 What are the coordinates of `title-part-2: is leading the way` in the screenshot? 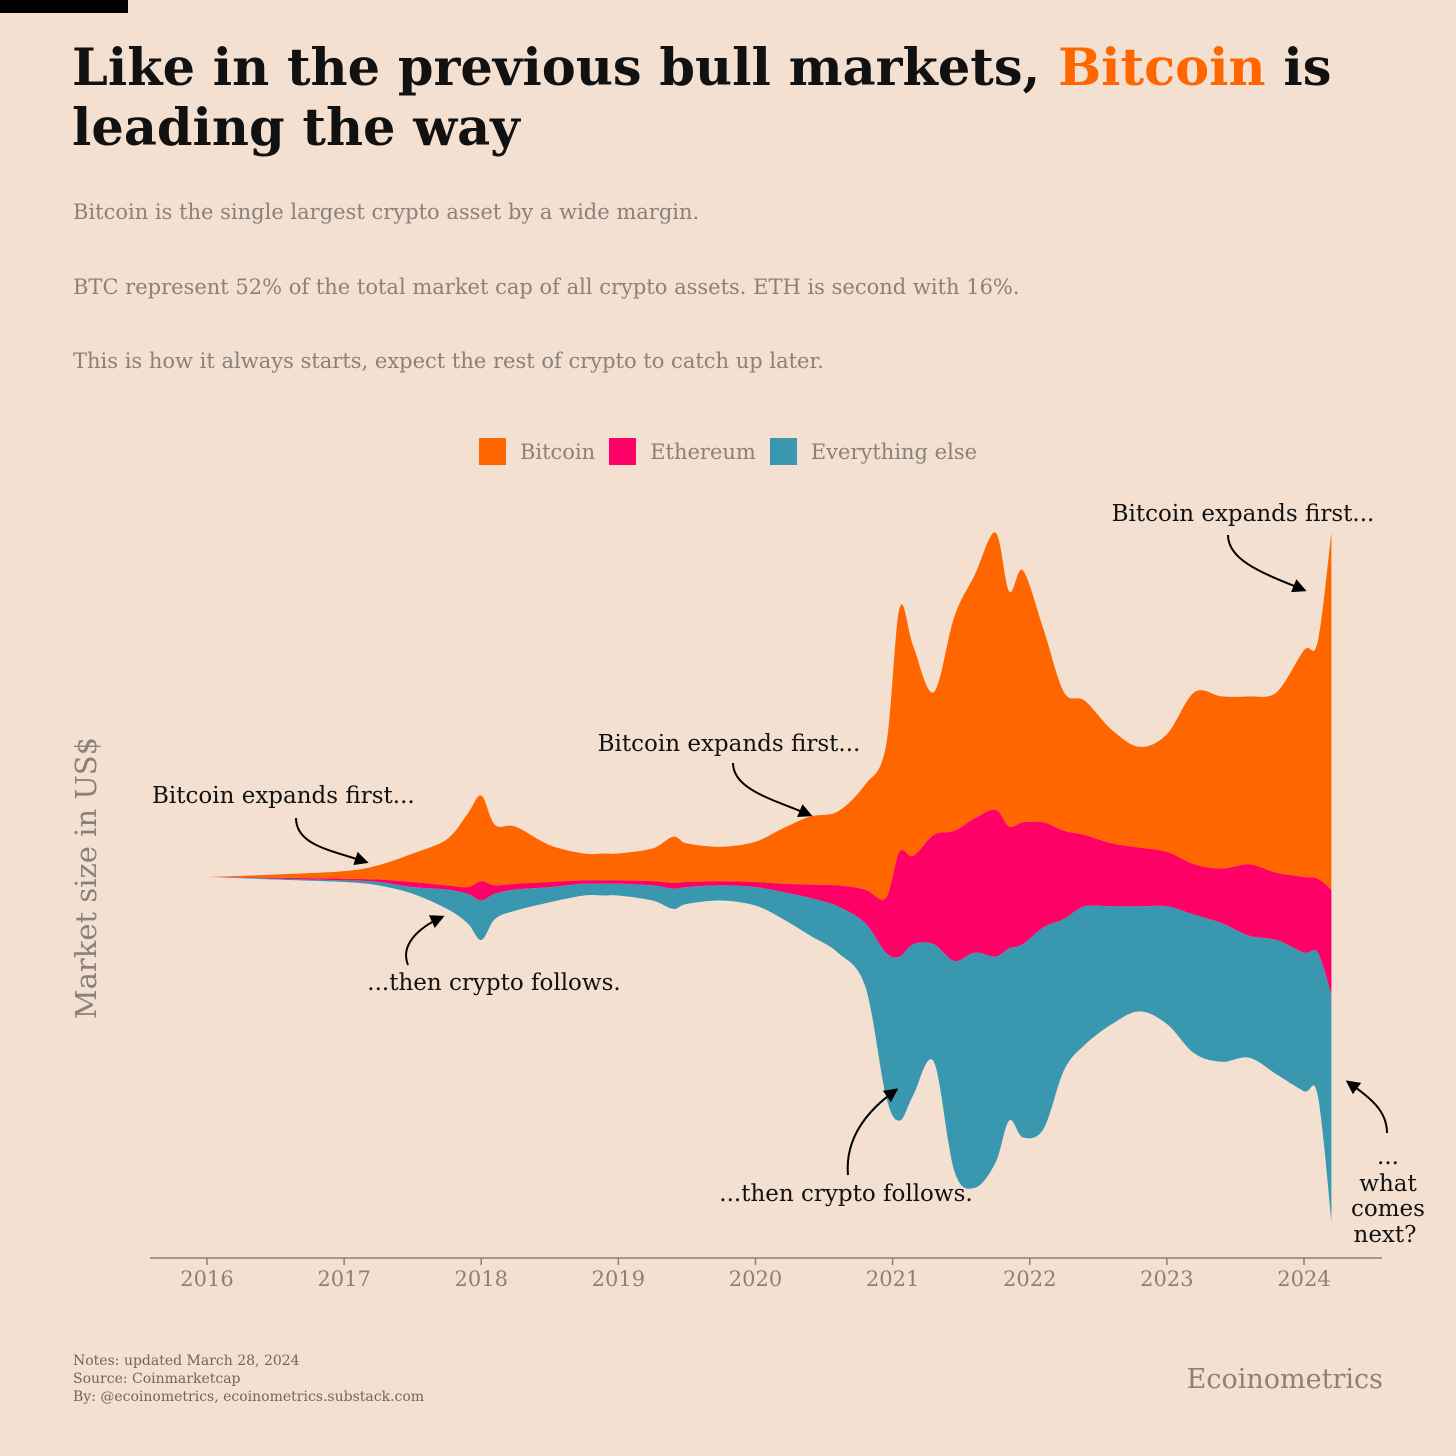 It's located at (702, 98).